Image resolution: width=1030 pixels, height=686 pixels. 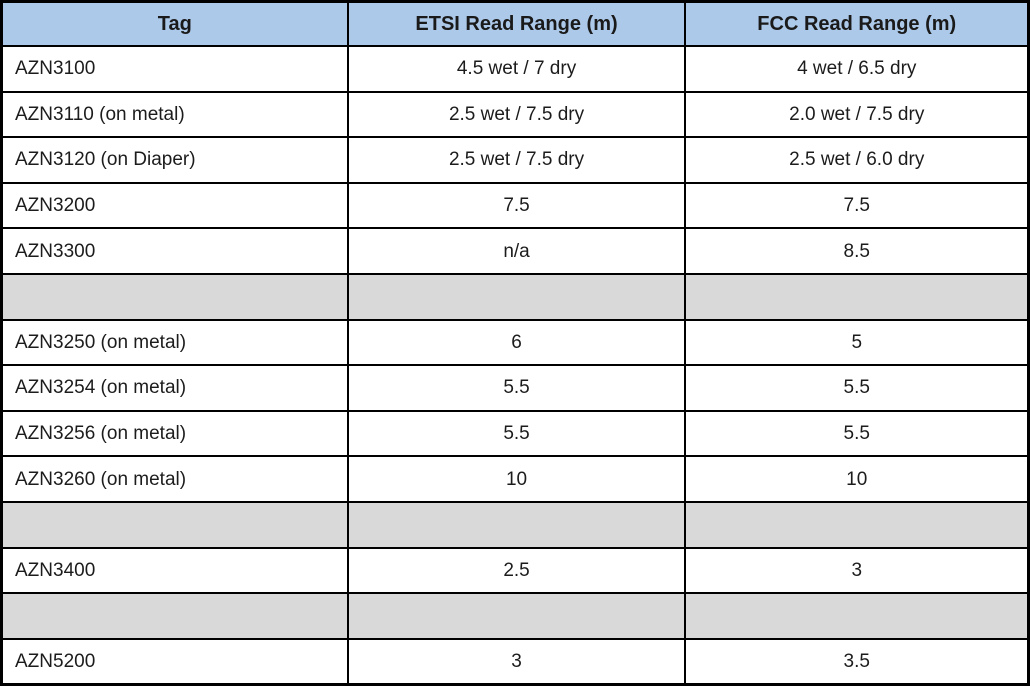 I want to click on table-row: AZN5200 3 3.5, so click(x=515, y=661).